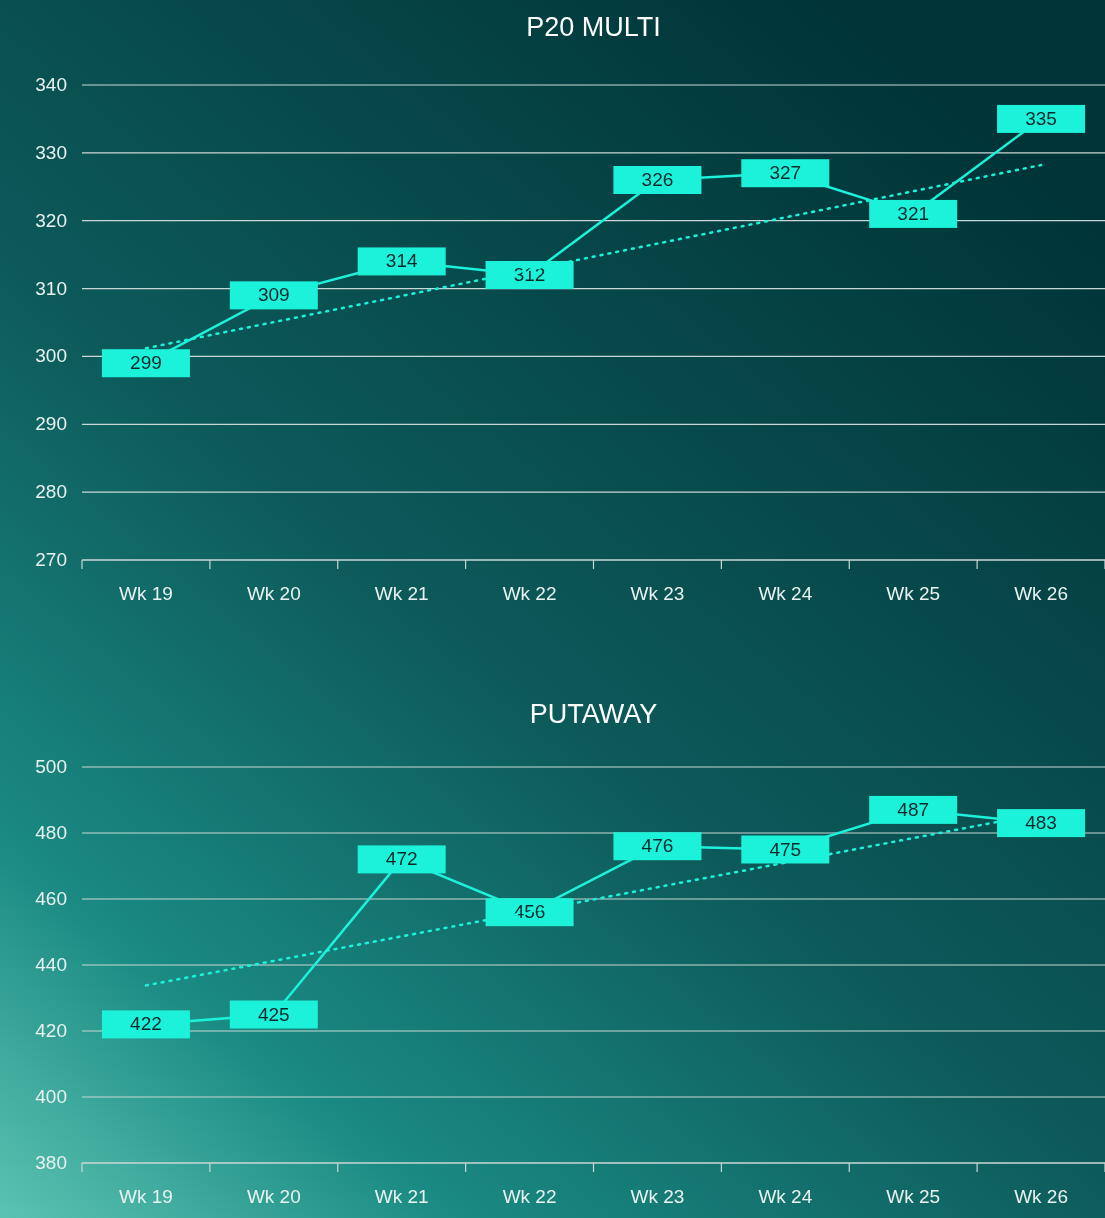 This screenshot has height=1218, width=1105. Describe the element at coordinates (51, 1030) in the screenshot. I see `y-tick-label: 420` at that location.